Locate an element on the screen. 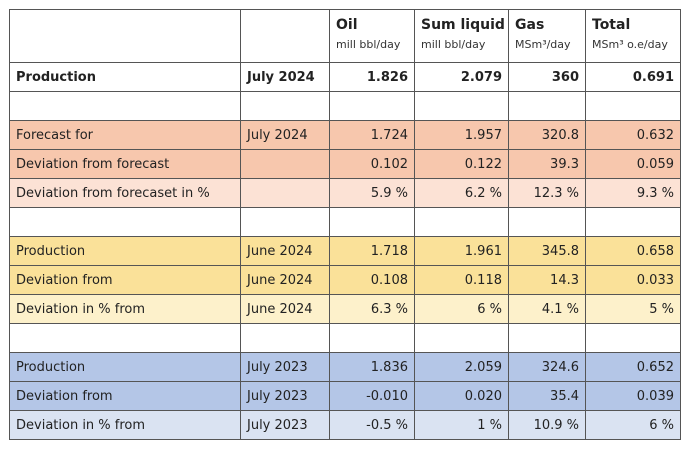 The height and width of the screenshot is (464, 688). row-liquid: 2.079 is located at coordinates (461, 77).